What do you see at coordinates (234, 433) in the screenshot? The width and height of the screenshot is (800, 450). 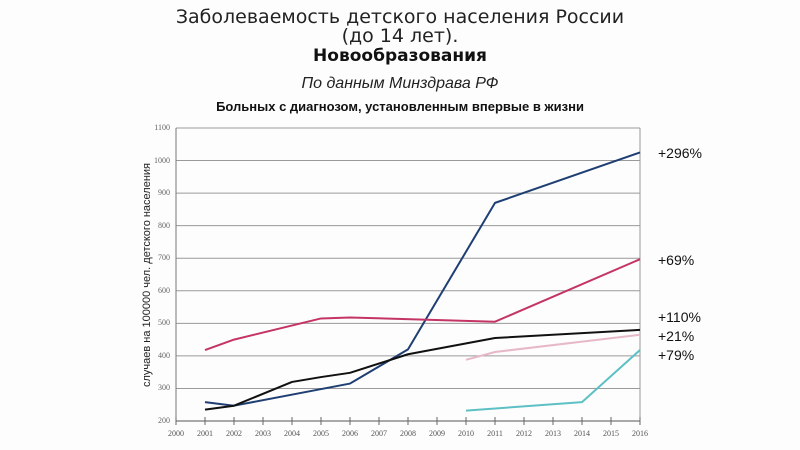 I see `x-tick-label: 2002` at bounding box center [234, 433].